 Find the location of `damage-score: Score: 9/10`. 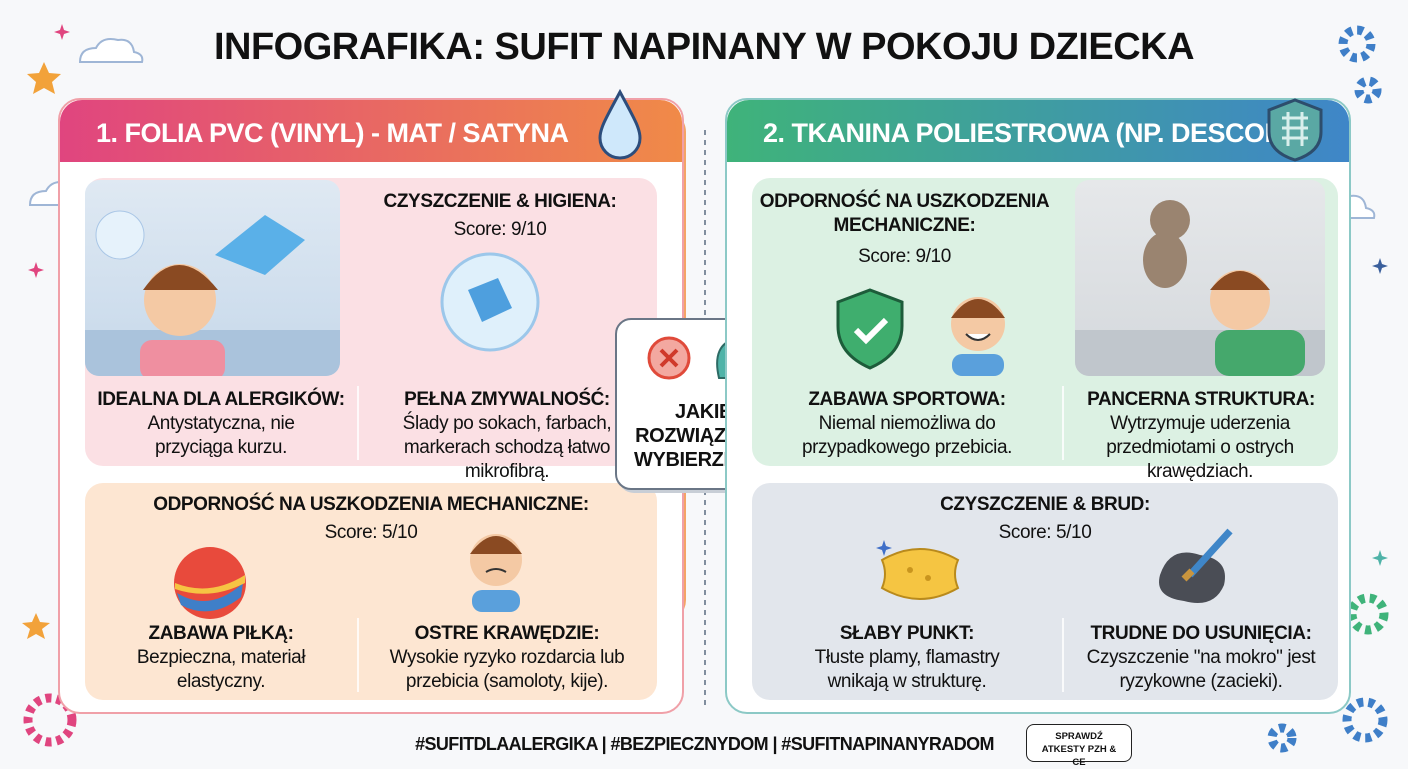

damage-score: Score: 9/10 is located at coordinates (904, 256).